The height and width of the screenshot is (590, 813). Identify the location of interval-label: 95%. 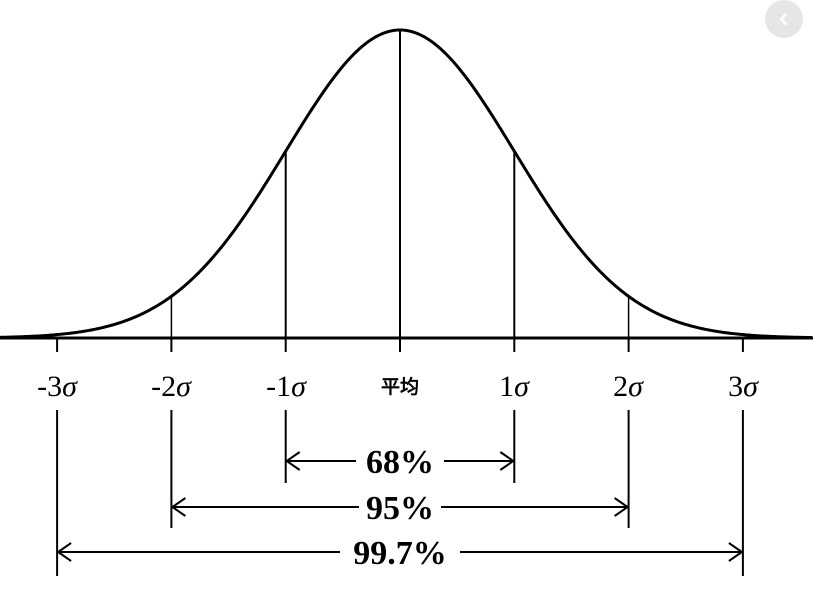
(400, 508).